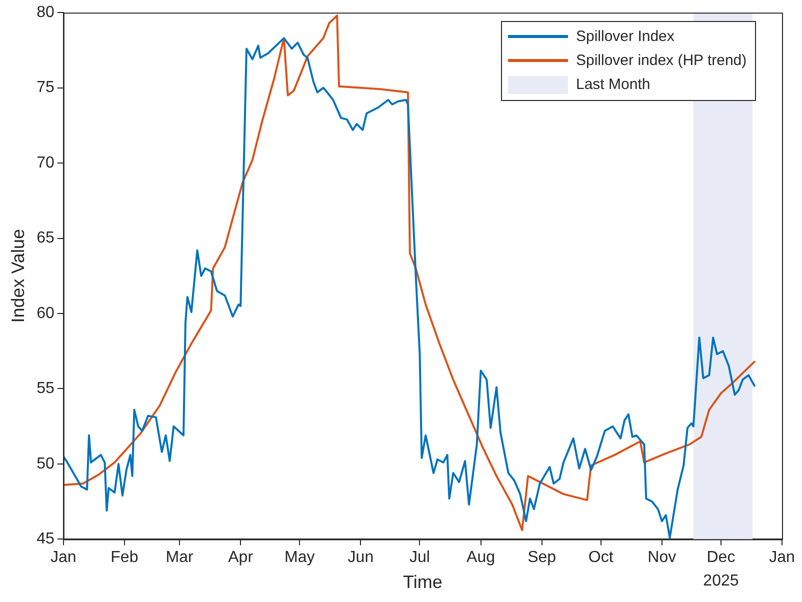  What do you see at coordinates (601, 557) in the screenshot?
I see `x-tick-label: Oct` at bounding box center [601, 557].